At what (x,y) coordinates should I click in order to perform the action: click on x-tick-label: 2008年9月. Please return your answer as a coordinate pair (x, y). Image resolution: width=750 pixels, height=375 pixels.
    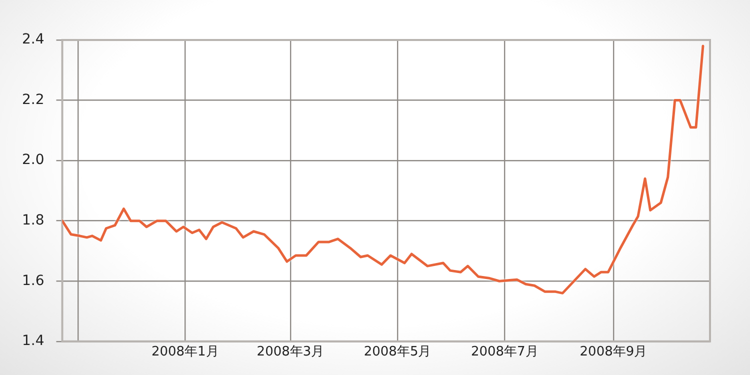
    Looking at the image, I should click on (614, 352).